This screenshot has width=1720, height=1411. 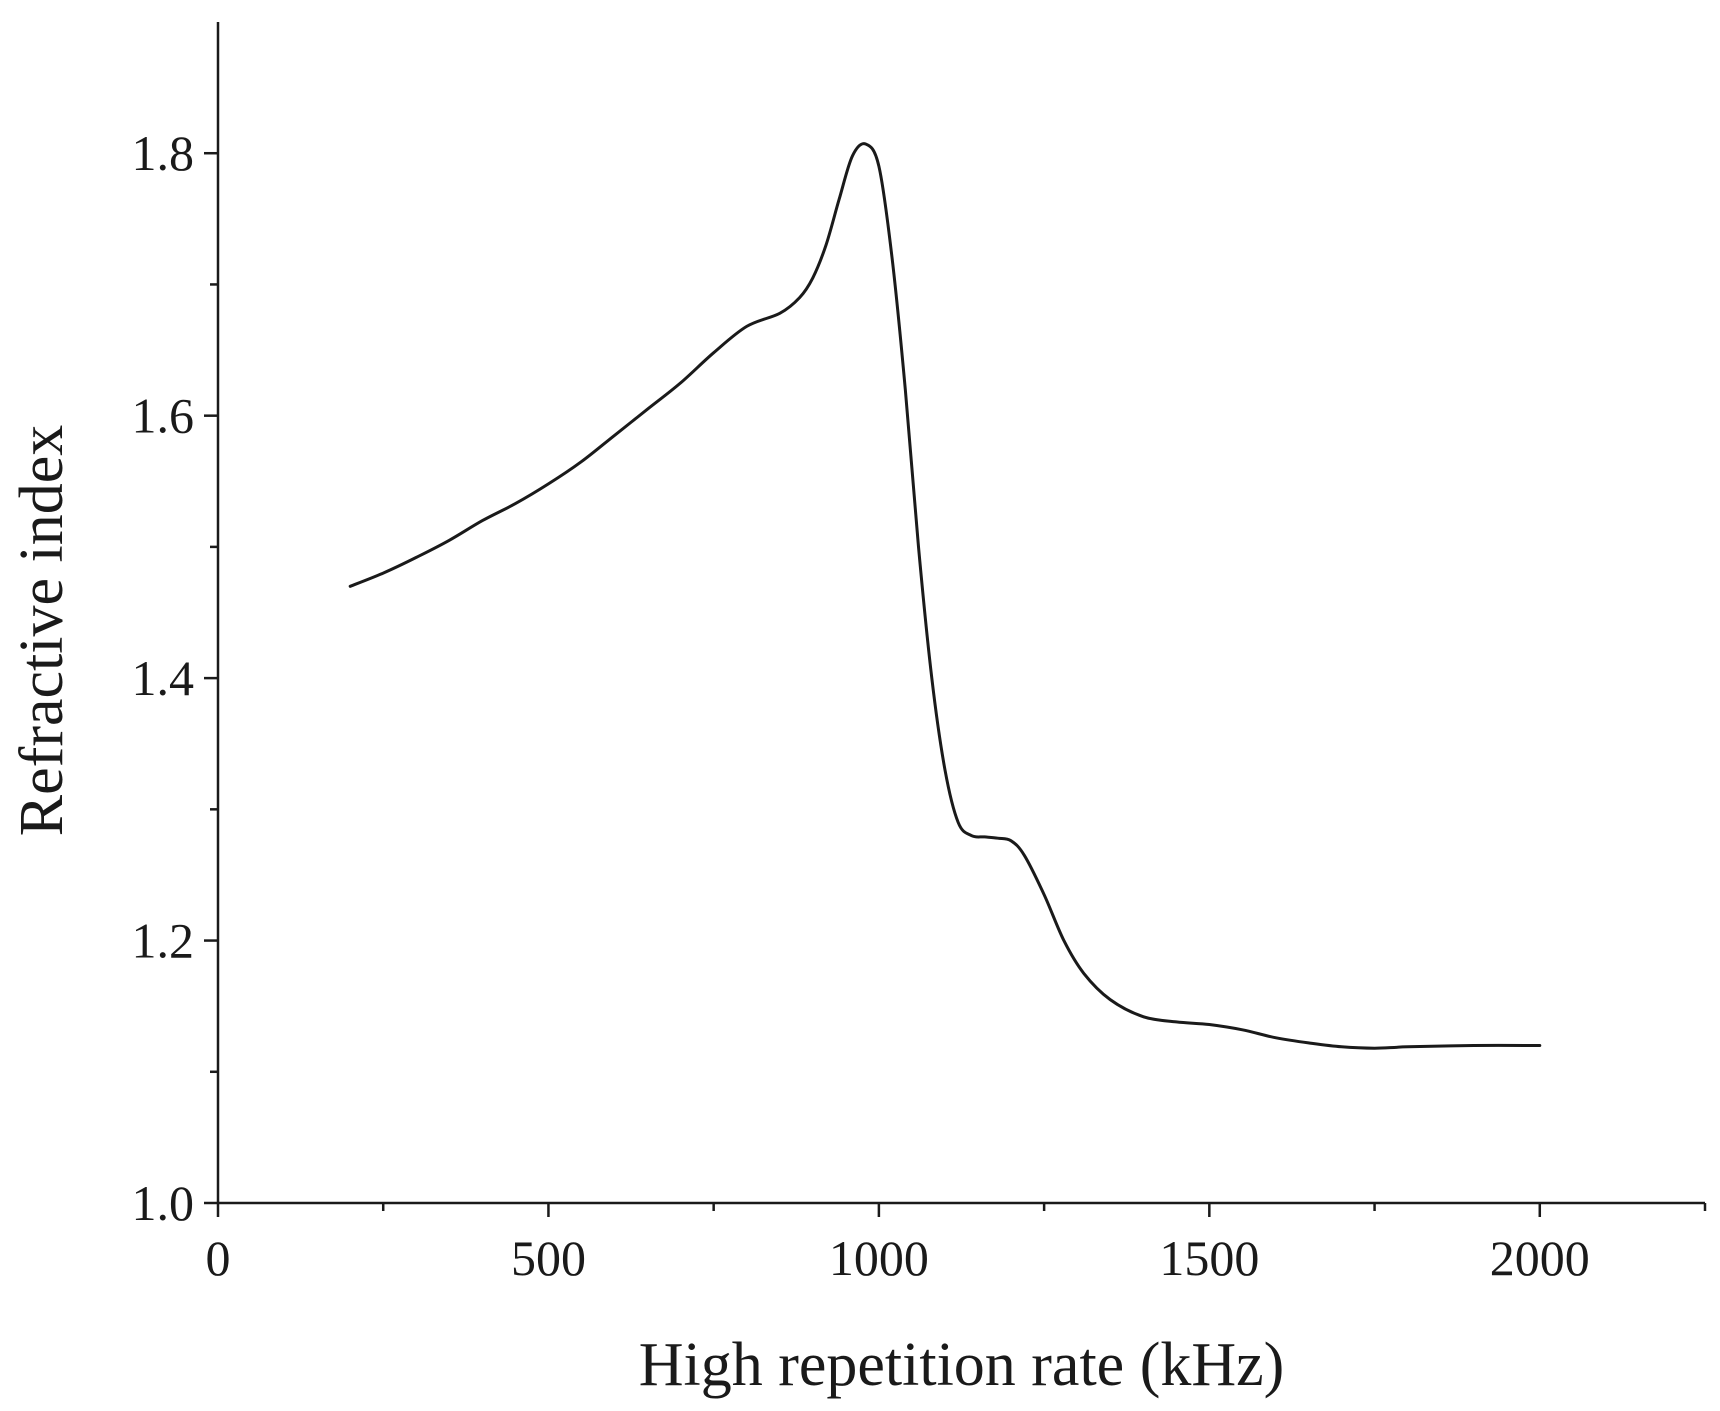 I want to click on x-tick-label: 2000, so click(x=1540, y=1258).